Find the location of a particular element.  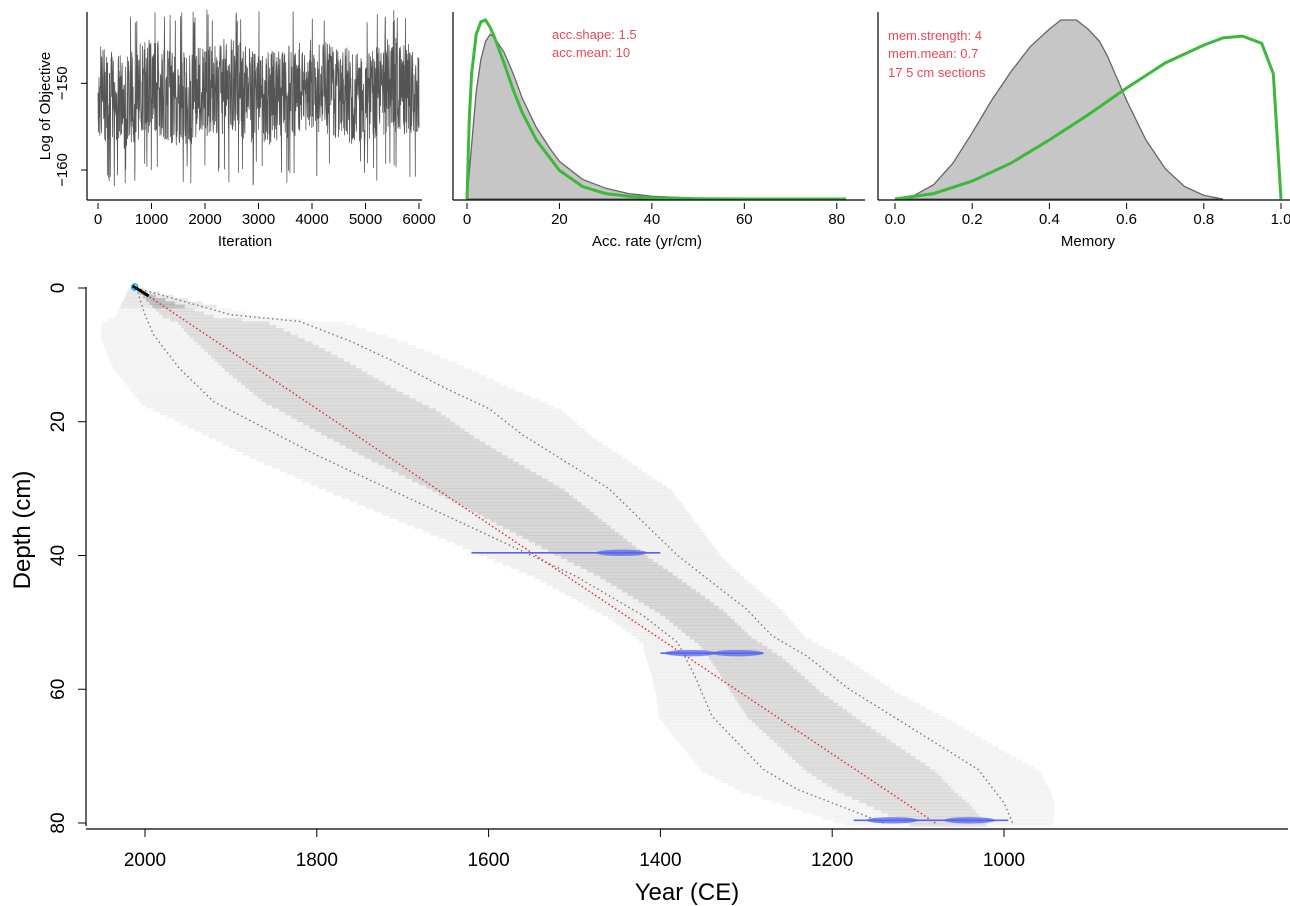

memory-x-tick-label: 0.2 is located at coordinates (972, 219).